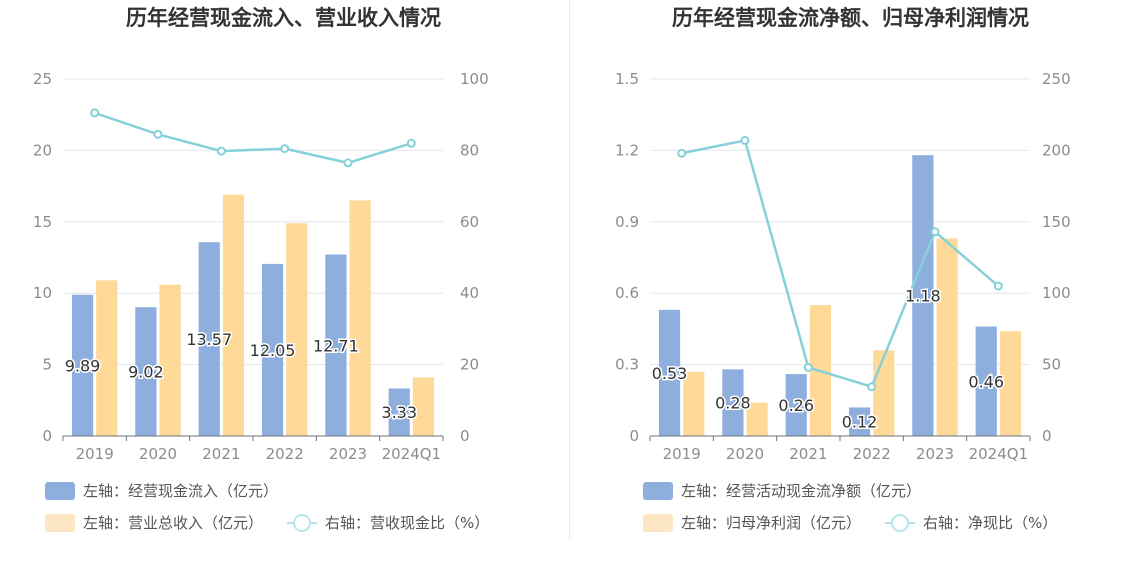 The width and height of the screenshot is (1134, 582). I want to click on y-right-tick-label: 50, so click(1051, 365).